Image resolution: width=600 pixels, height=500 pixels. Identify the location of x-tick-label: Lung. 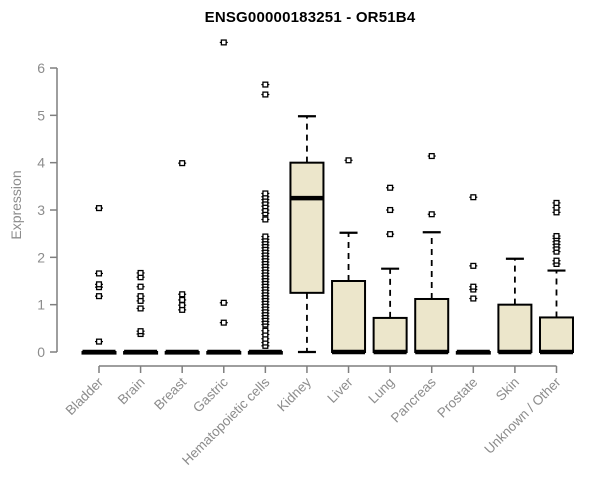
(381, 391).